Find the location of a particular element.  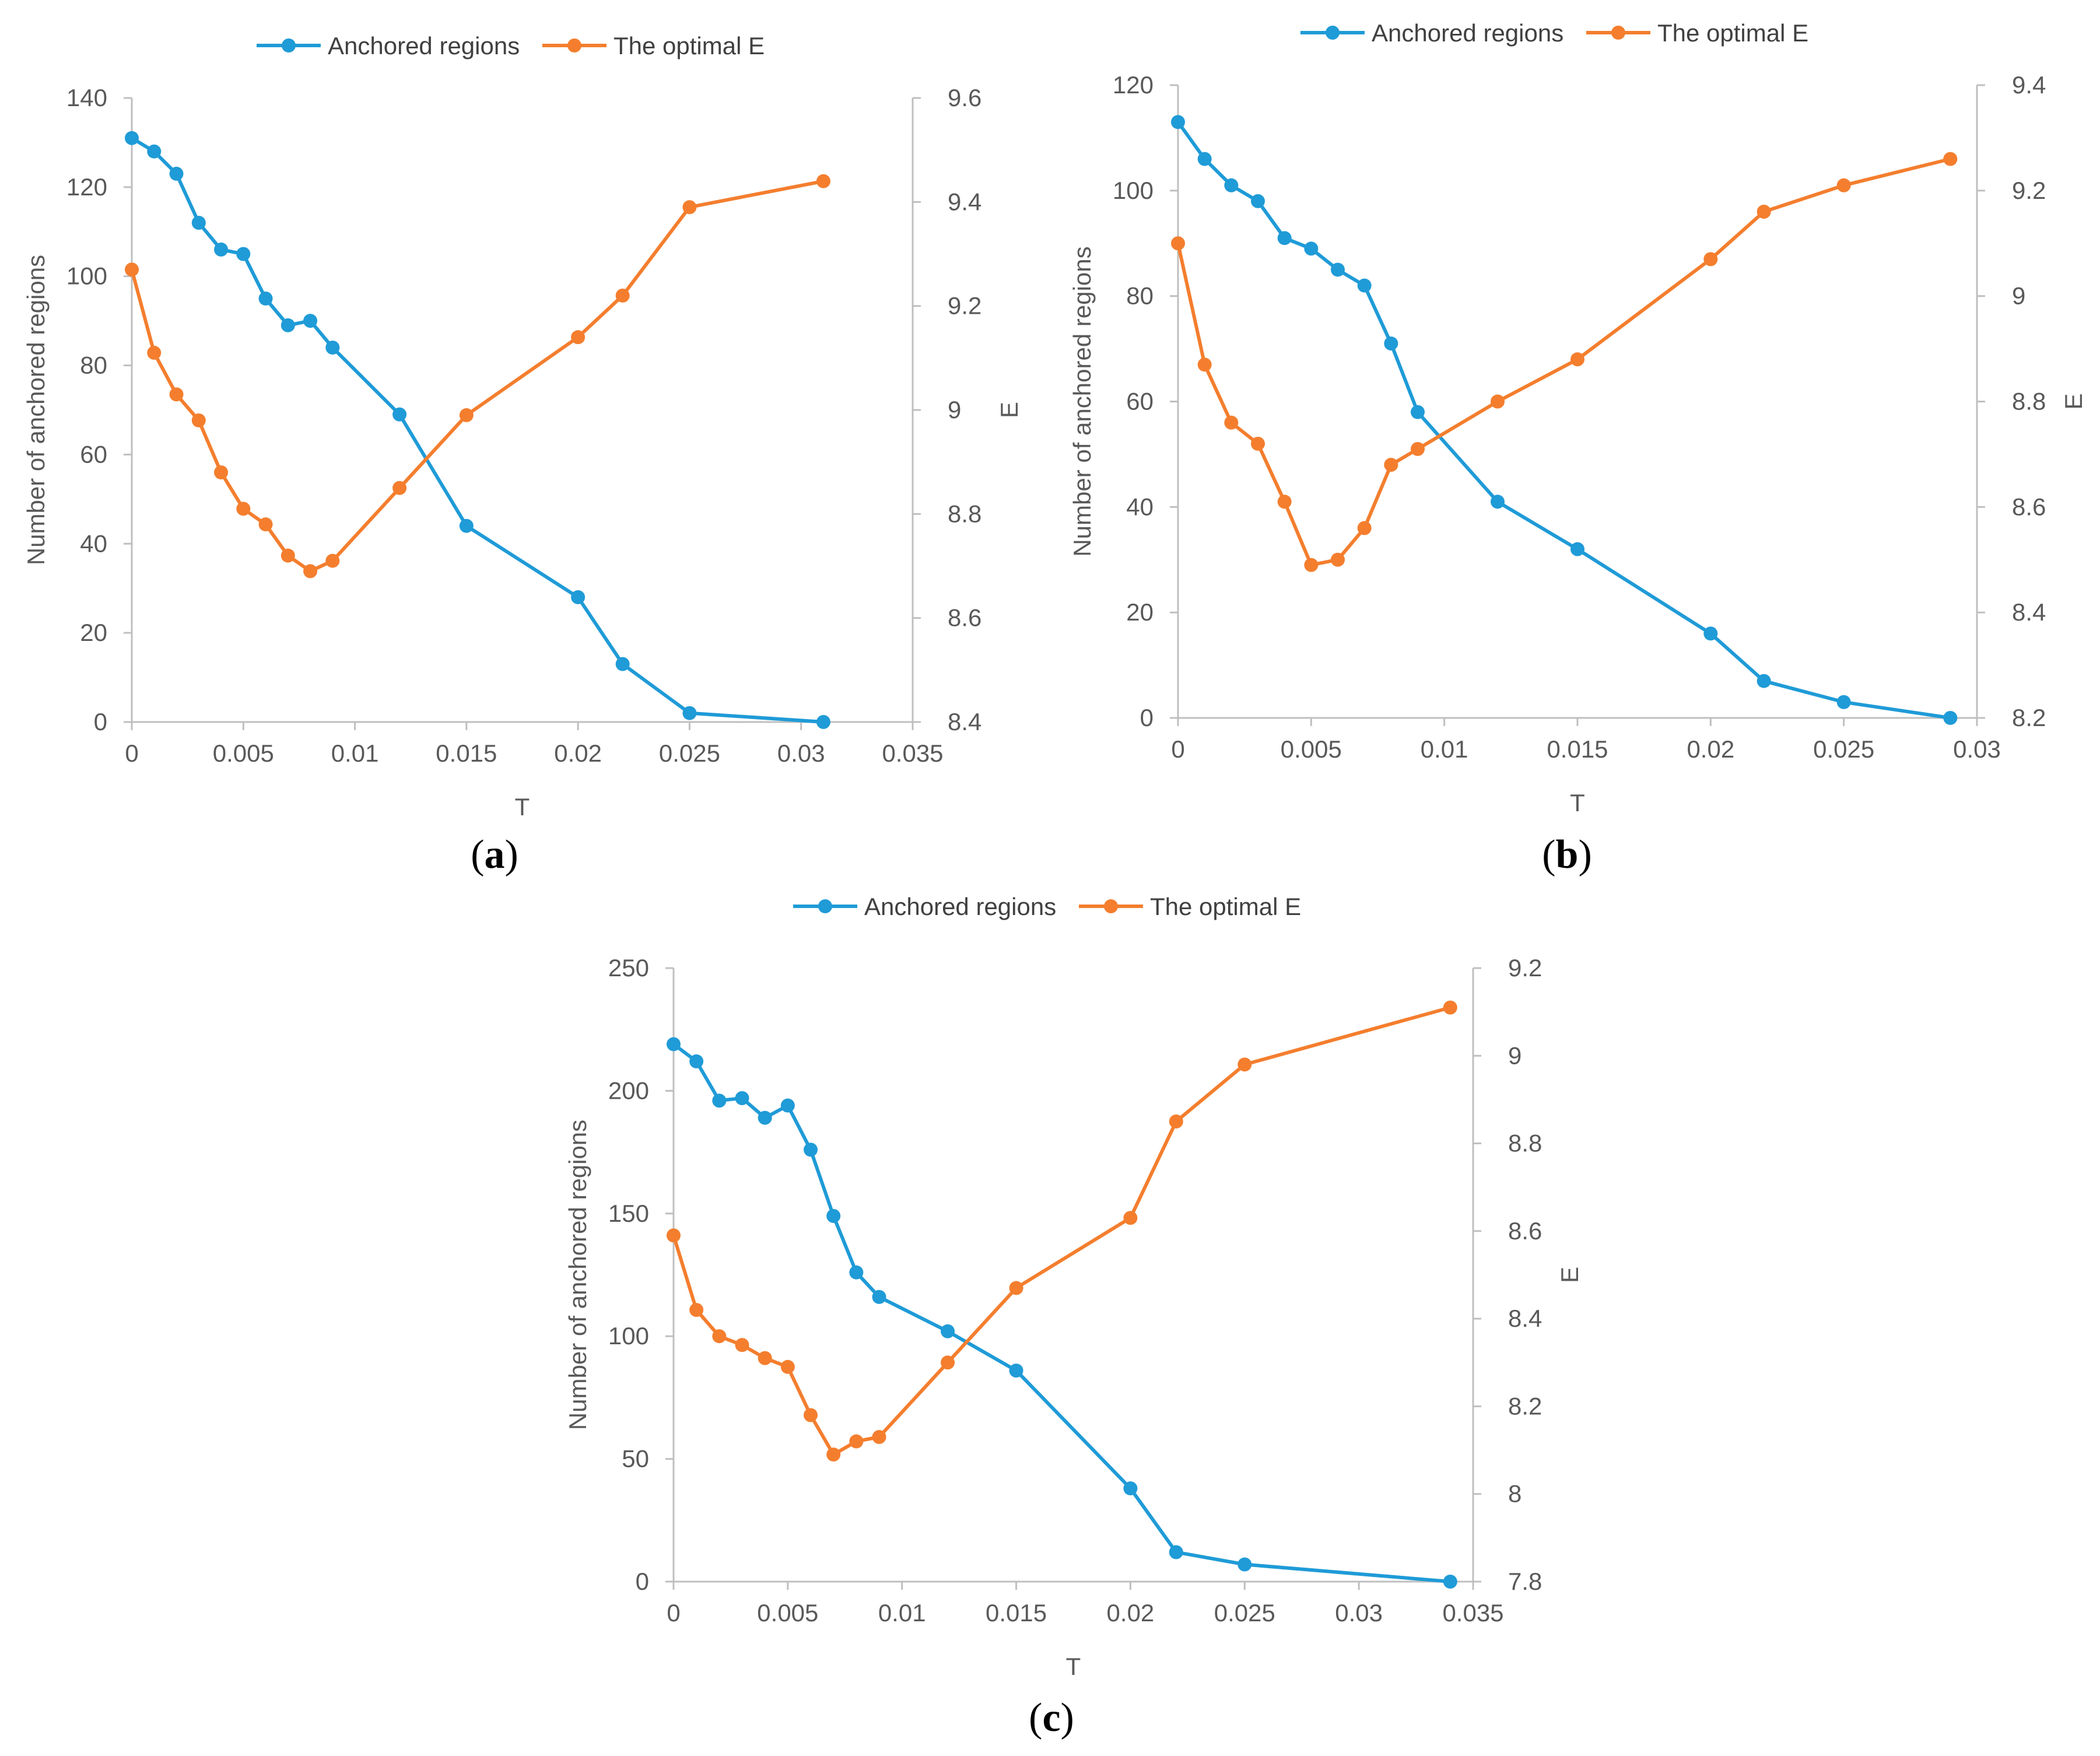

y-tick-label: 80 is located at coordinates (93, 365).